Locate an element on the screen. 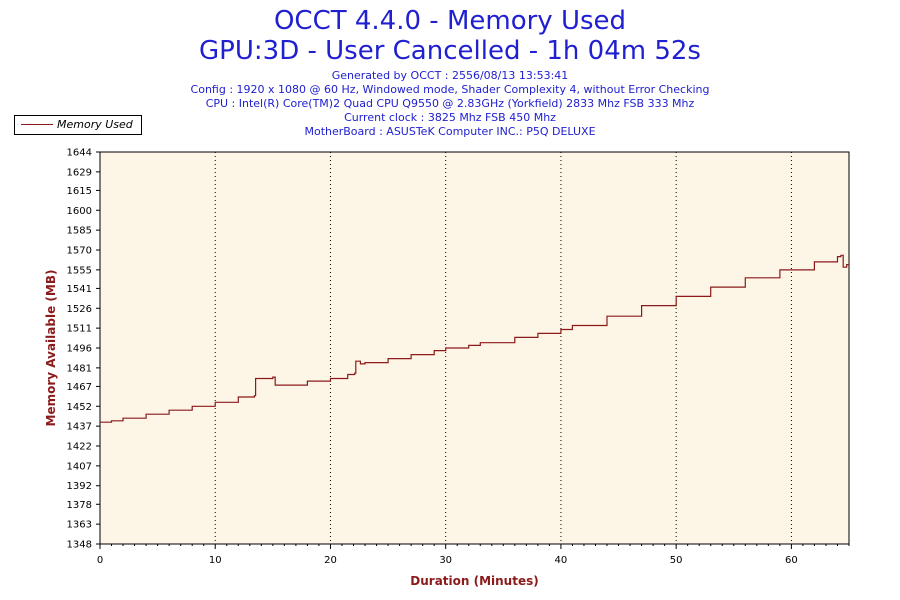 The image size is (900, 600). y-tick-label: 1541 is located at coordinates (79, 289).